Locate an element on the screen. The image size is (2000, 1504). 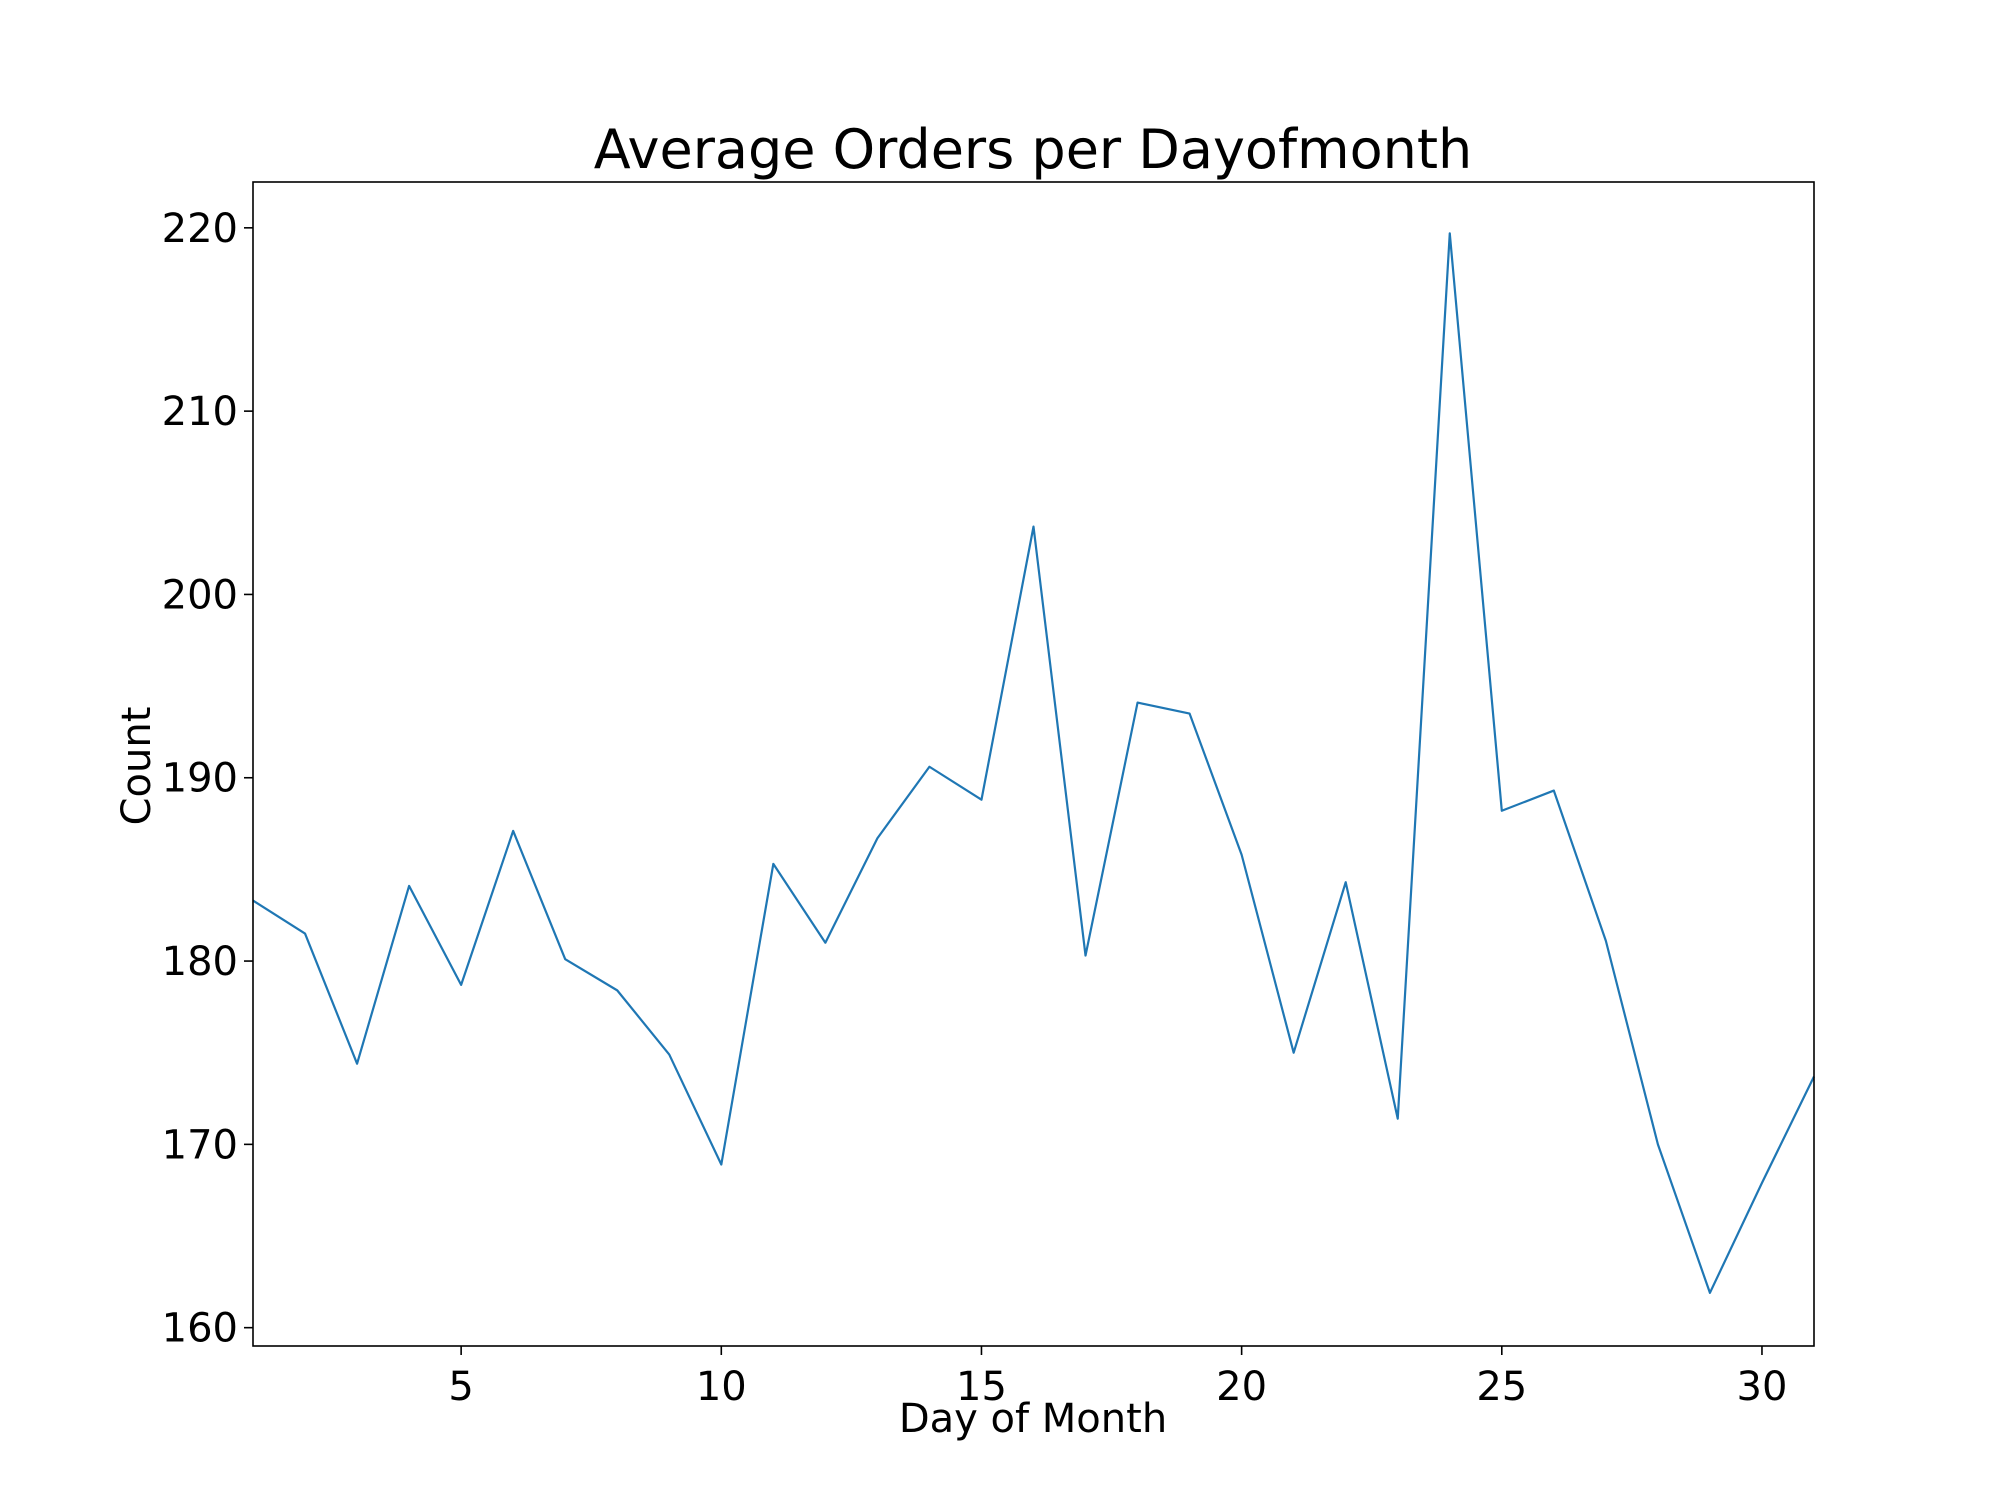
x-tick-label: 30 is located at coordinates (1762, 1387).